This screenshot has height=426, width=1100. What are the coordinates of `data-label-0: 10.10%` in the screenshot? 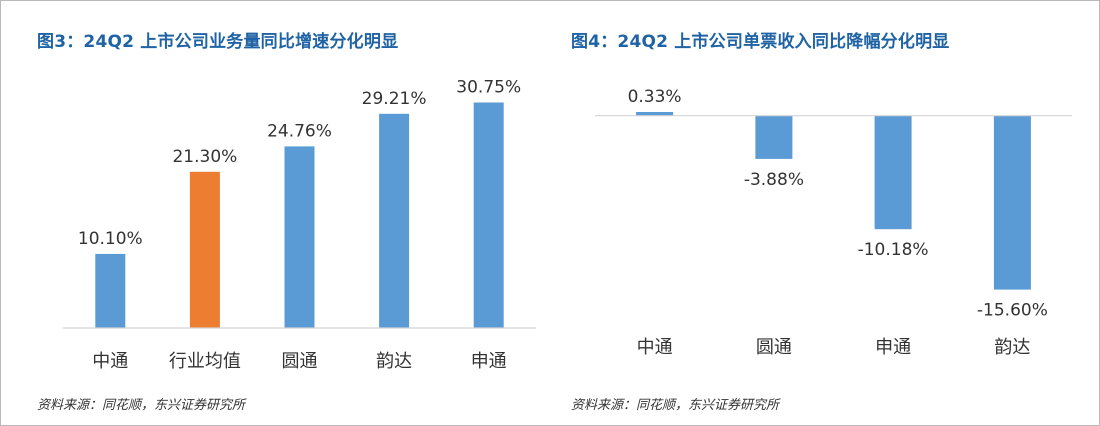 It's located at (110, 239).